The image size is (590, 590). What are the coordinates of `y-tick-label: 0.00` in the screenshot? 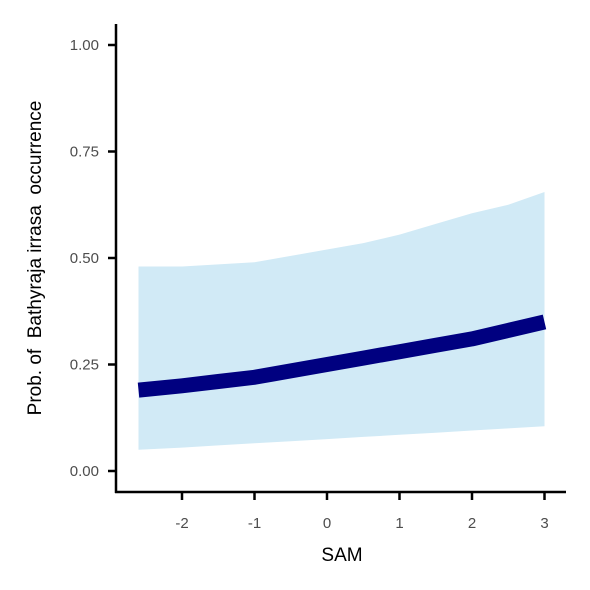 It's located at (84, 471).